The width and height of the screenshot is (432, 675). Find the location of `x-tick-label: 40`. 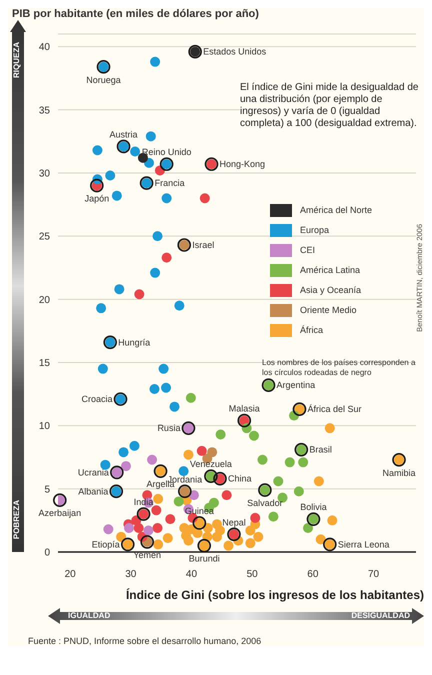

x-tick-label: 40 is located at coordinates (192, 574).